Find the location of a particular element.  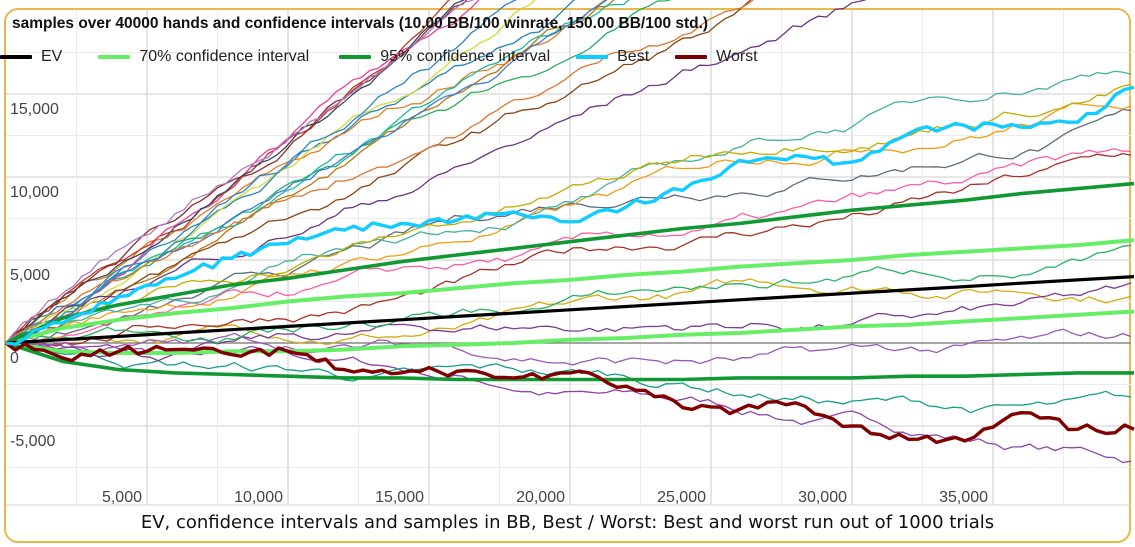

legend-item-ev: EV is located at coordinates (31, 57).